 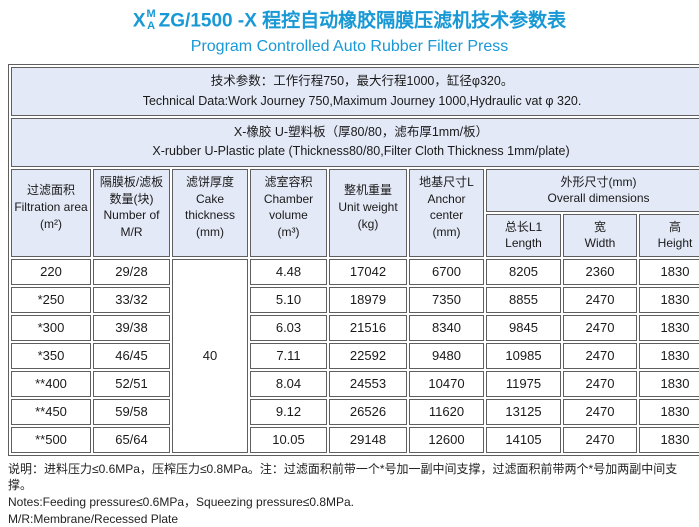 I want to click on cell-length: 8205, so click(x=523, y=272).